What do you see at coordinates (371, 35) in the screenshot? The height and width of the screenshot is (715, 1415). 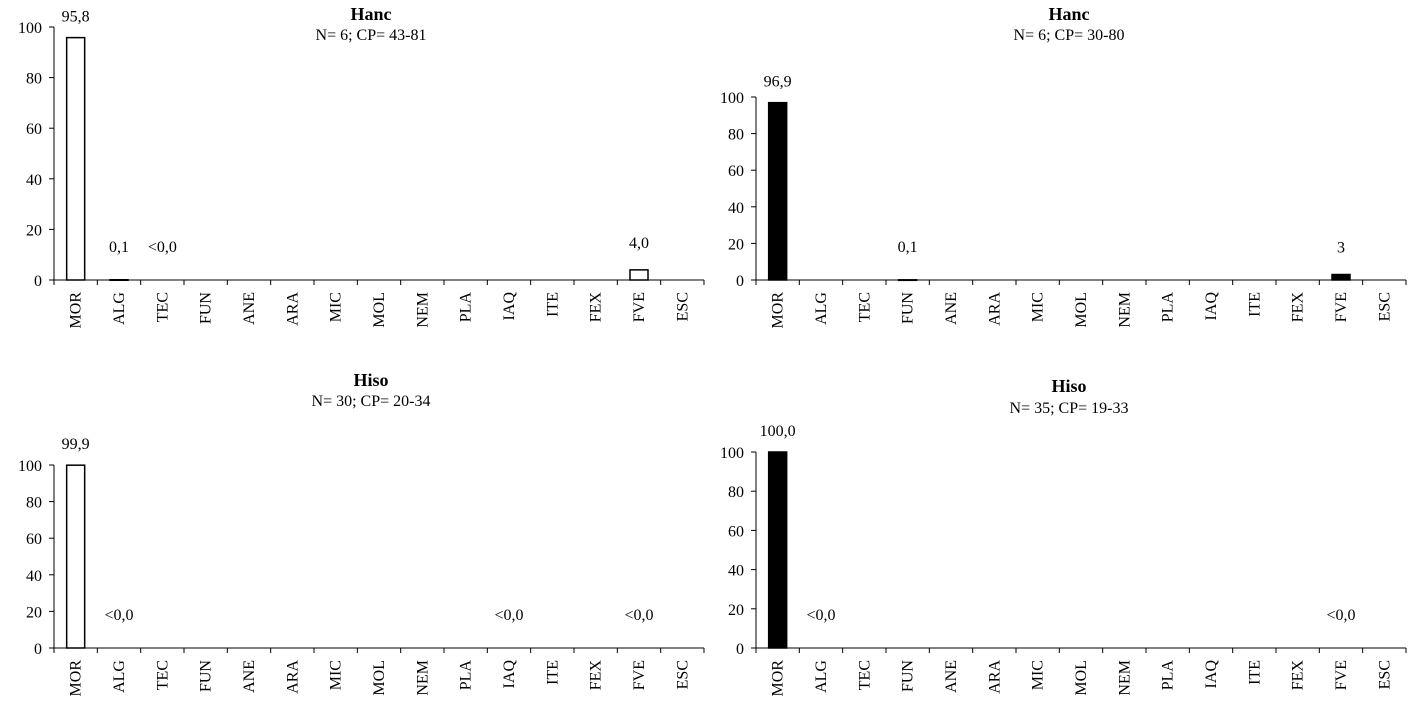 I see `chart-subtitle: N= 6; CP= 43-81` at bounding box center [371, 35].